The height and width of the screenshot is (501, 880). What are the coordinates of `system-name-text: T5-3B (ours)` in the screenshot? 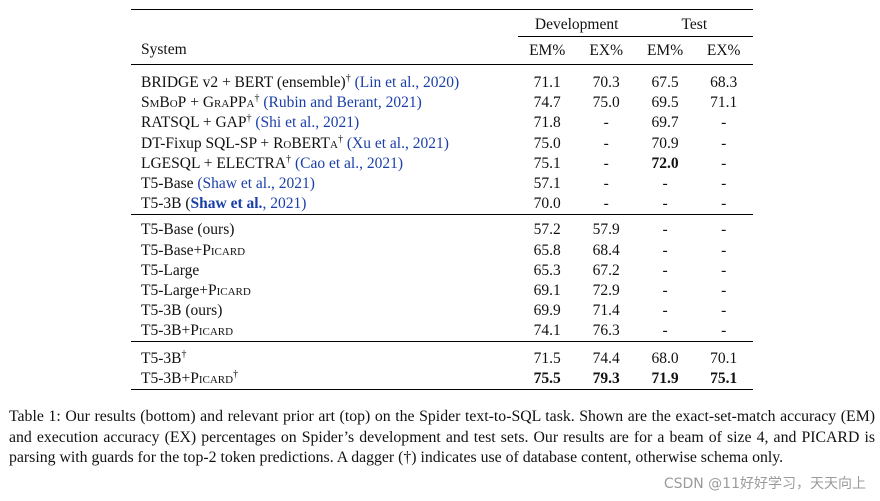 It's located at (182, 311).